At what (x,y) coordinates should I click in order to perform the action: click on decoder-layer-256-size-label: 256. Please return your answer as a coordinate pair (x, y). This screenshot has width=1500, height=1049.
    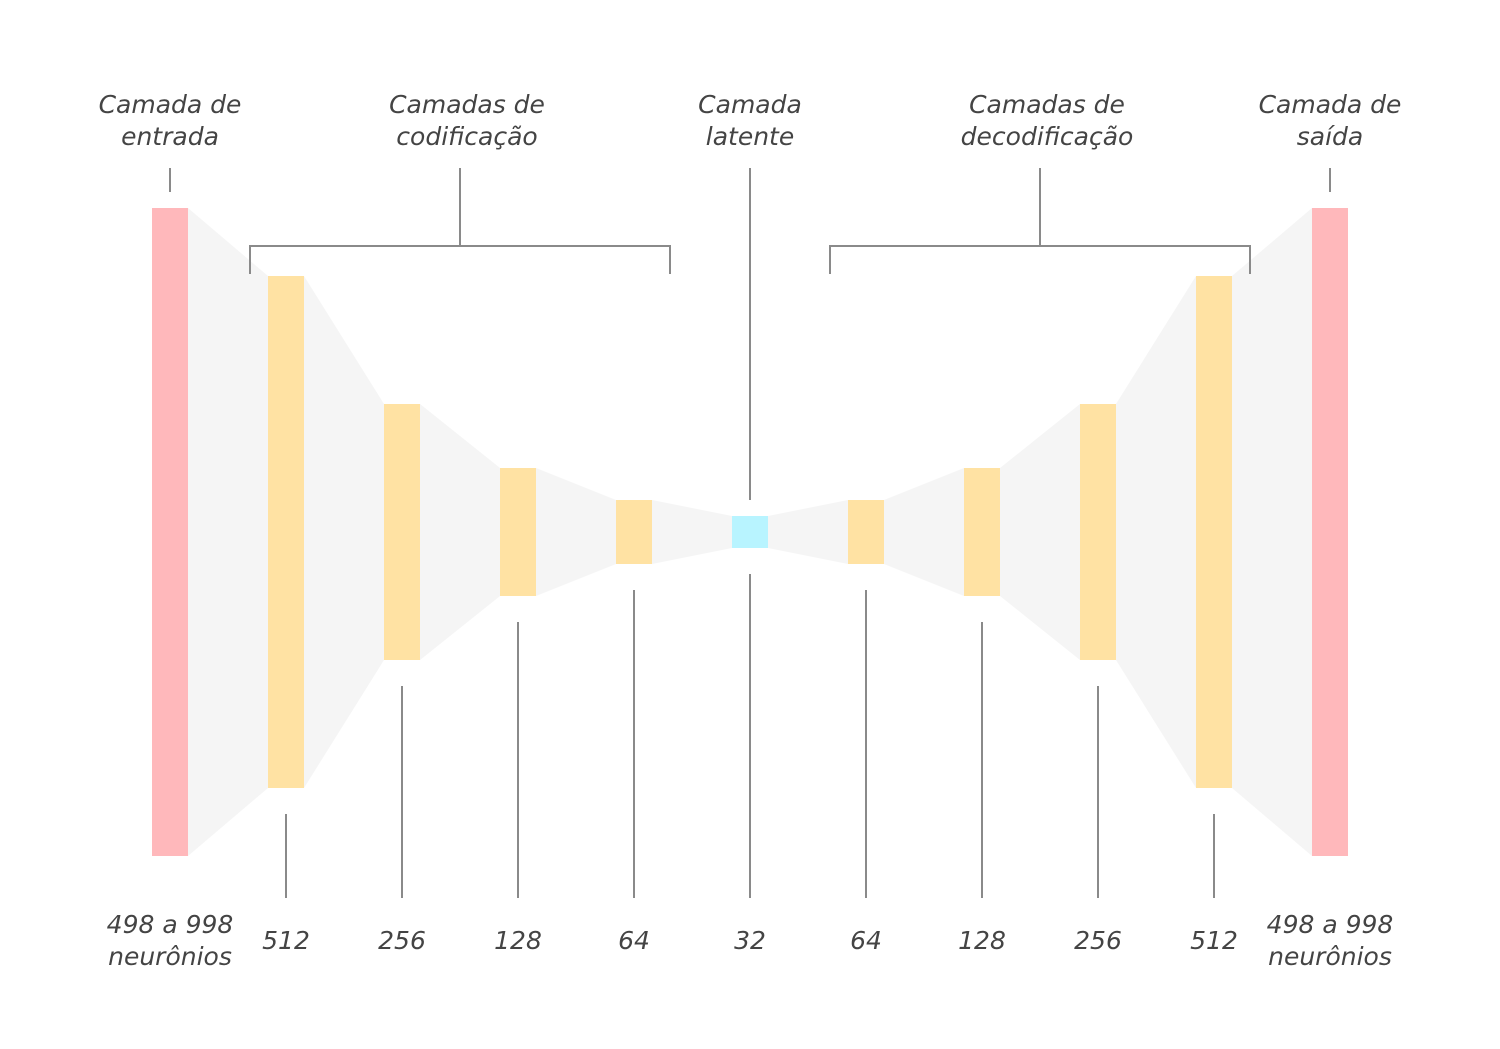
    Looking at the image, I should click on (1098, 940).